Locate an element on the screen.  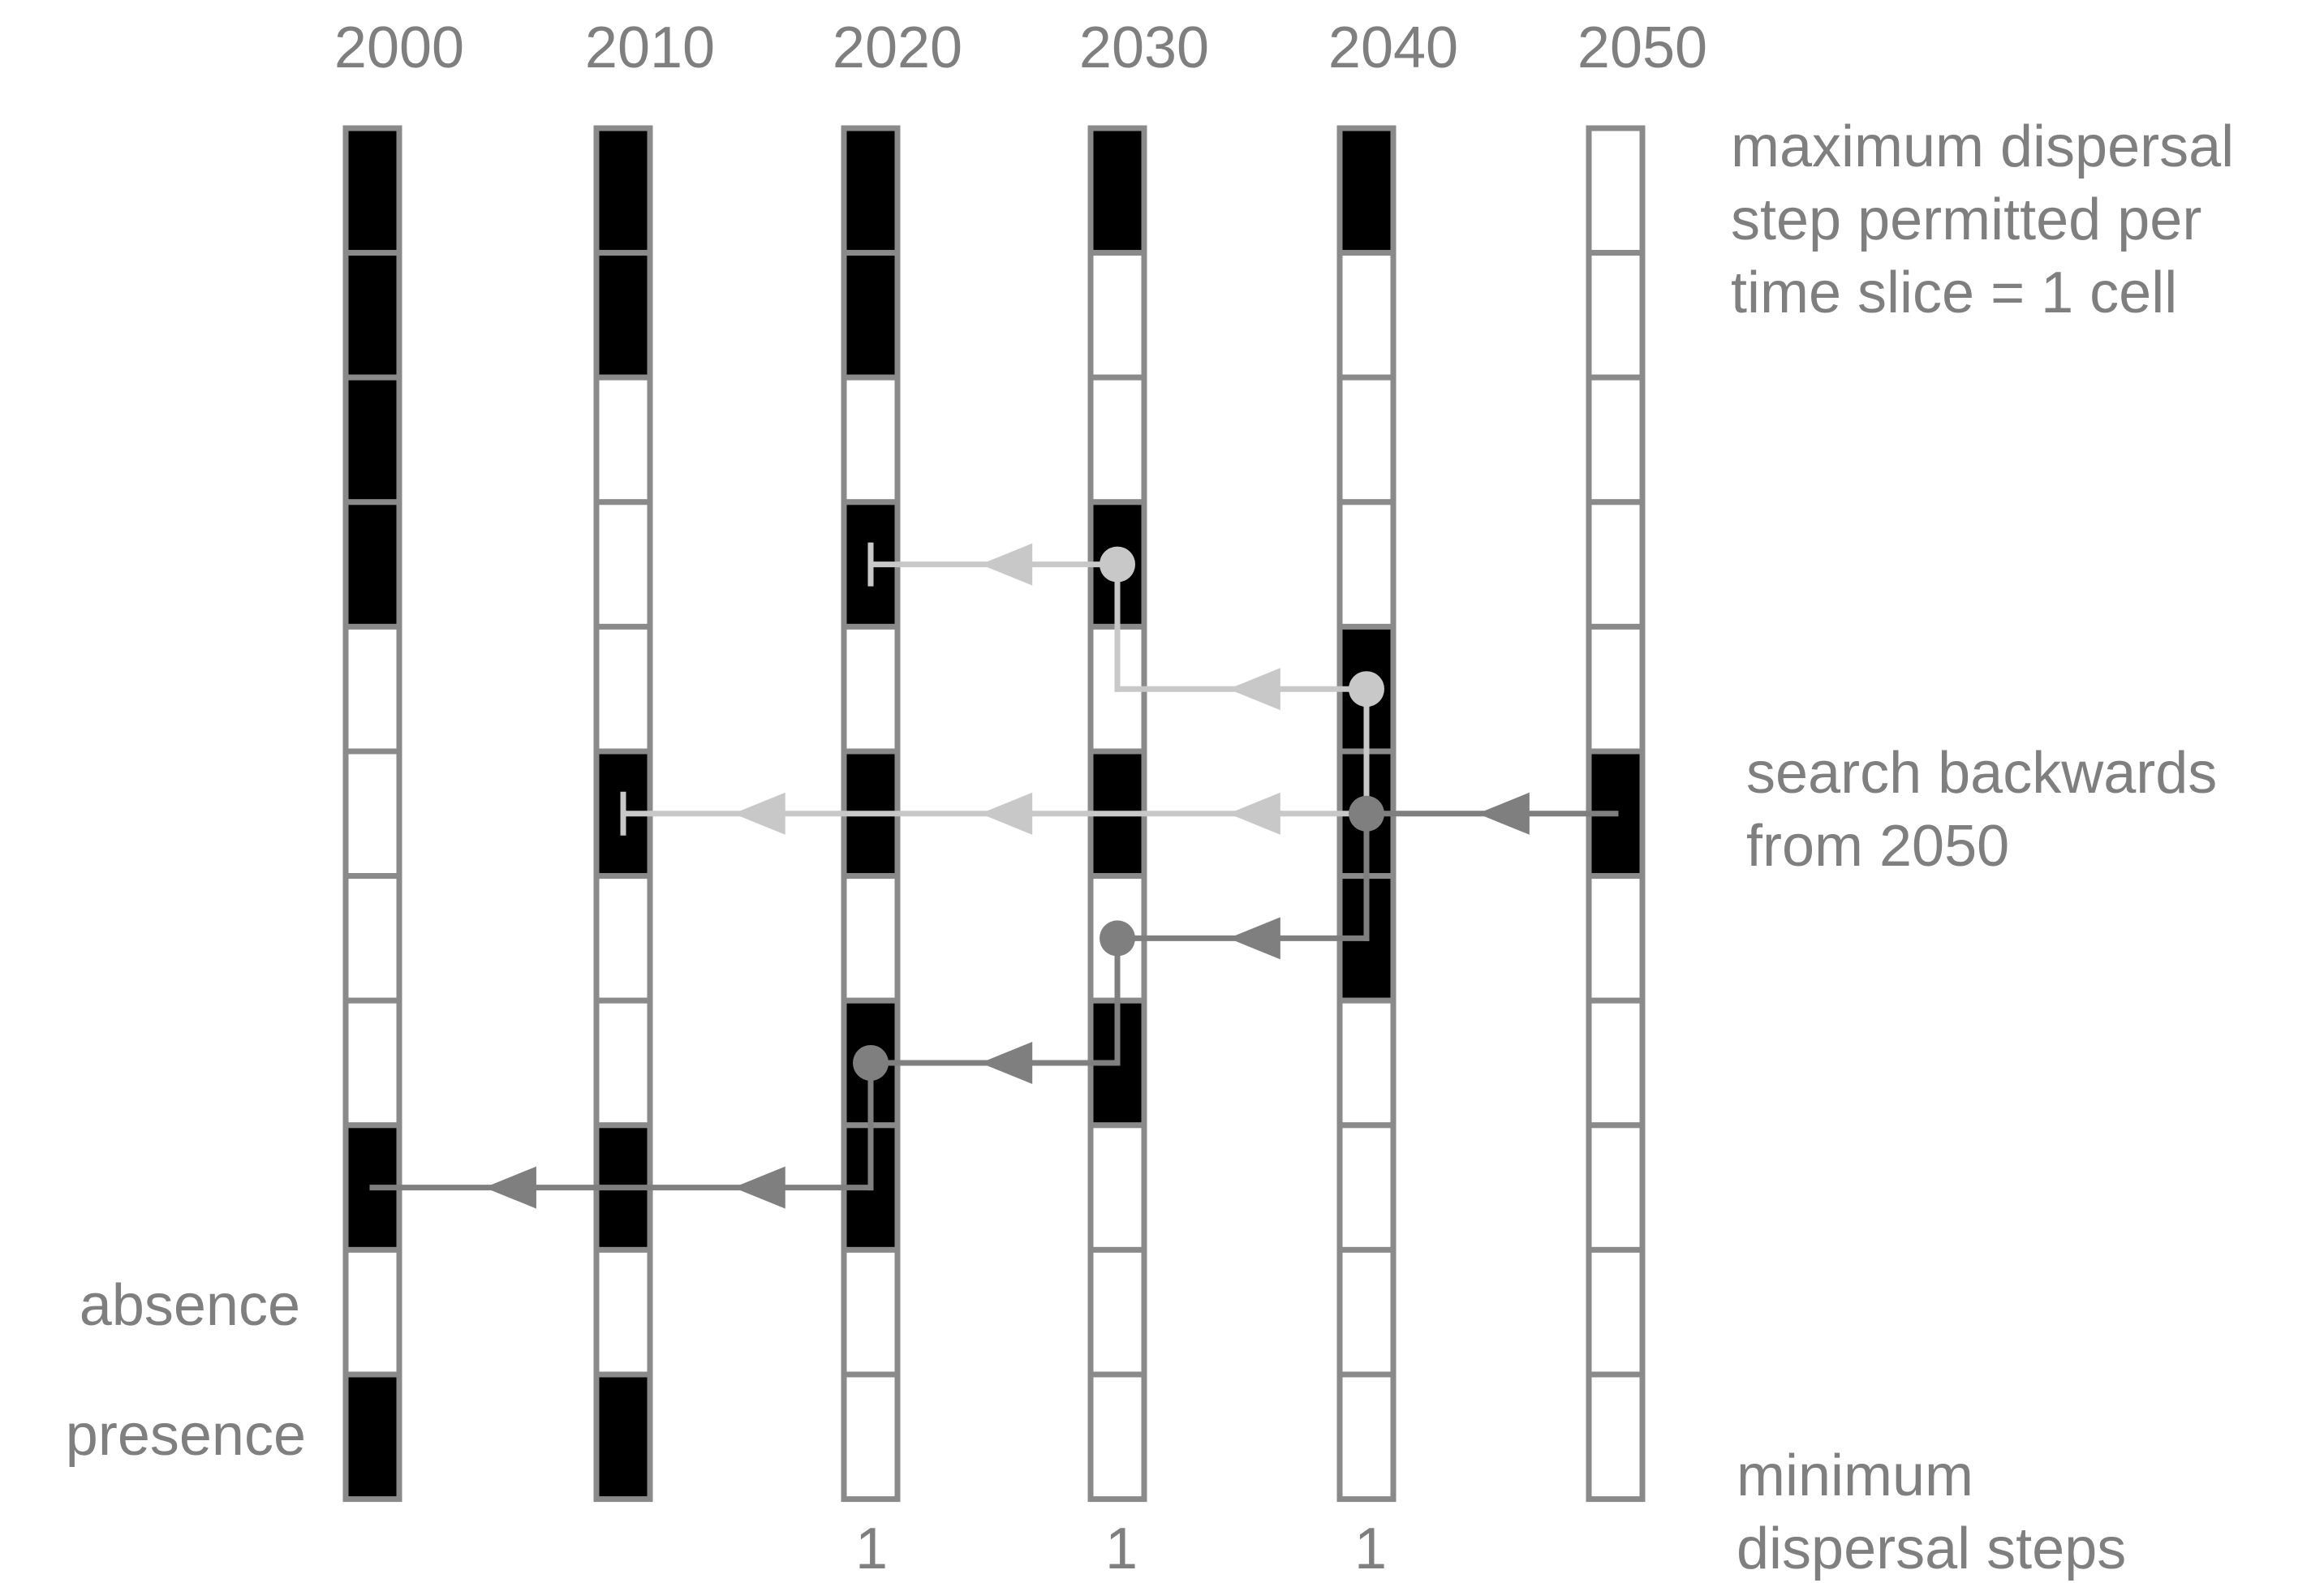
min-dispersal-line-2: dispersal steps is located at coordinates (1931, 1549).